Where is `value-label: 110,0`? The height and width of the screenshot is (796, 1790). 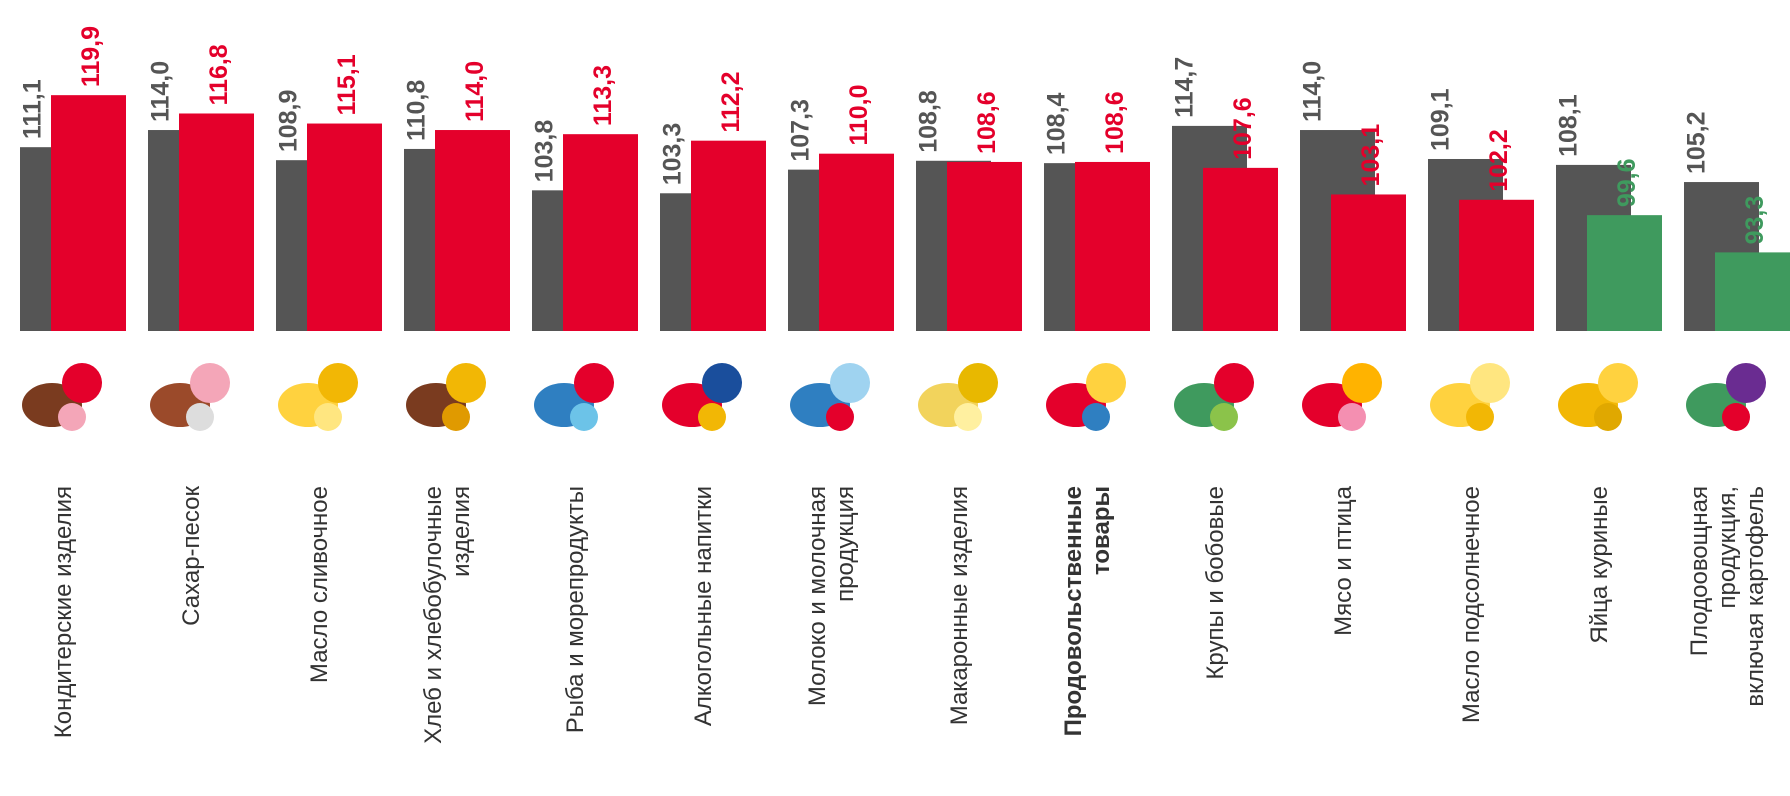
value-label: 110,0 is located at coordinates (859, 114).